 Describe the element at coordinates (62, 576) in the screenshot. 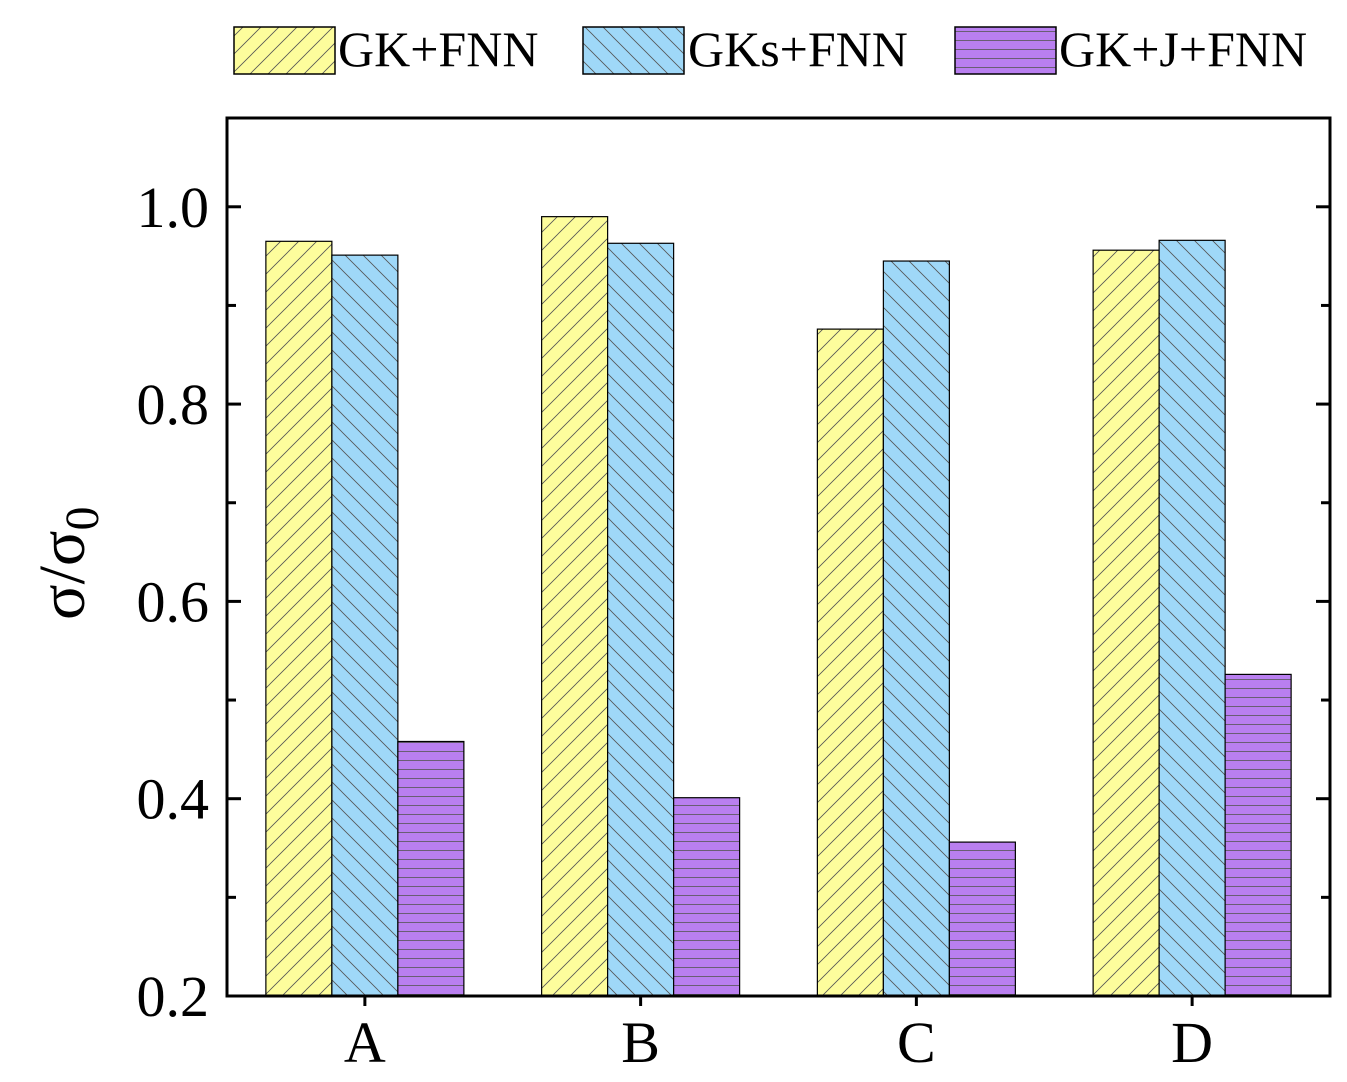

I see `y-axis-title-main: σ/σ` at that location.